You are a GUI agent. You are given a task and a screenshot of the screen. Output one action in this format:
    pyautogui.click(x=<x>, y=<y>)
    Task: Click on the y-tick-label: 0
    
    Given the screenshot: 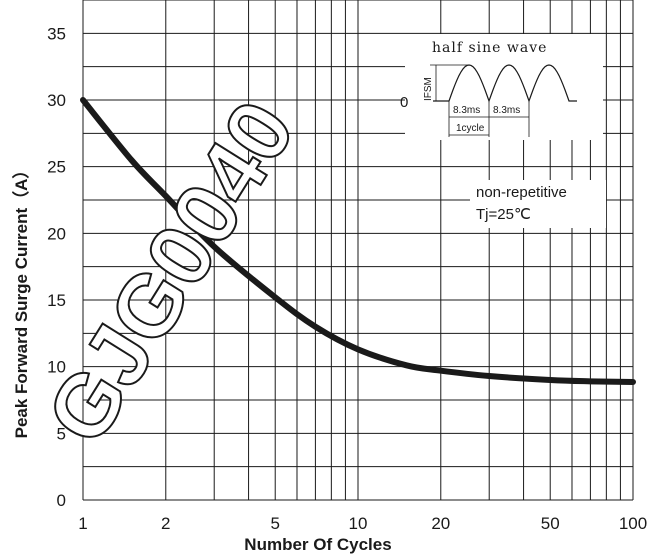 What is the action you would take?
    pyautogui.click(x=61, y=500)
    